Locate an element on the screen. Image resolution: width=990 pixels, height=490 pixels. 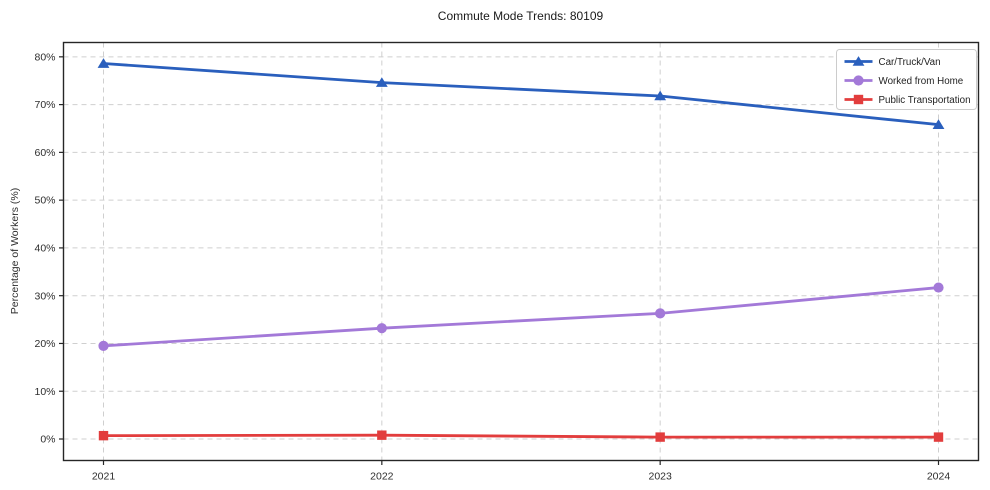
series-car-truck-van is located at coordinates (521, 93).